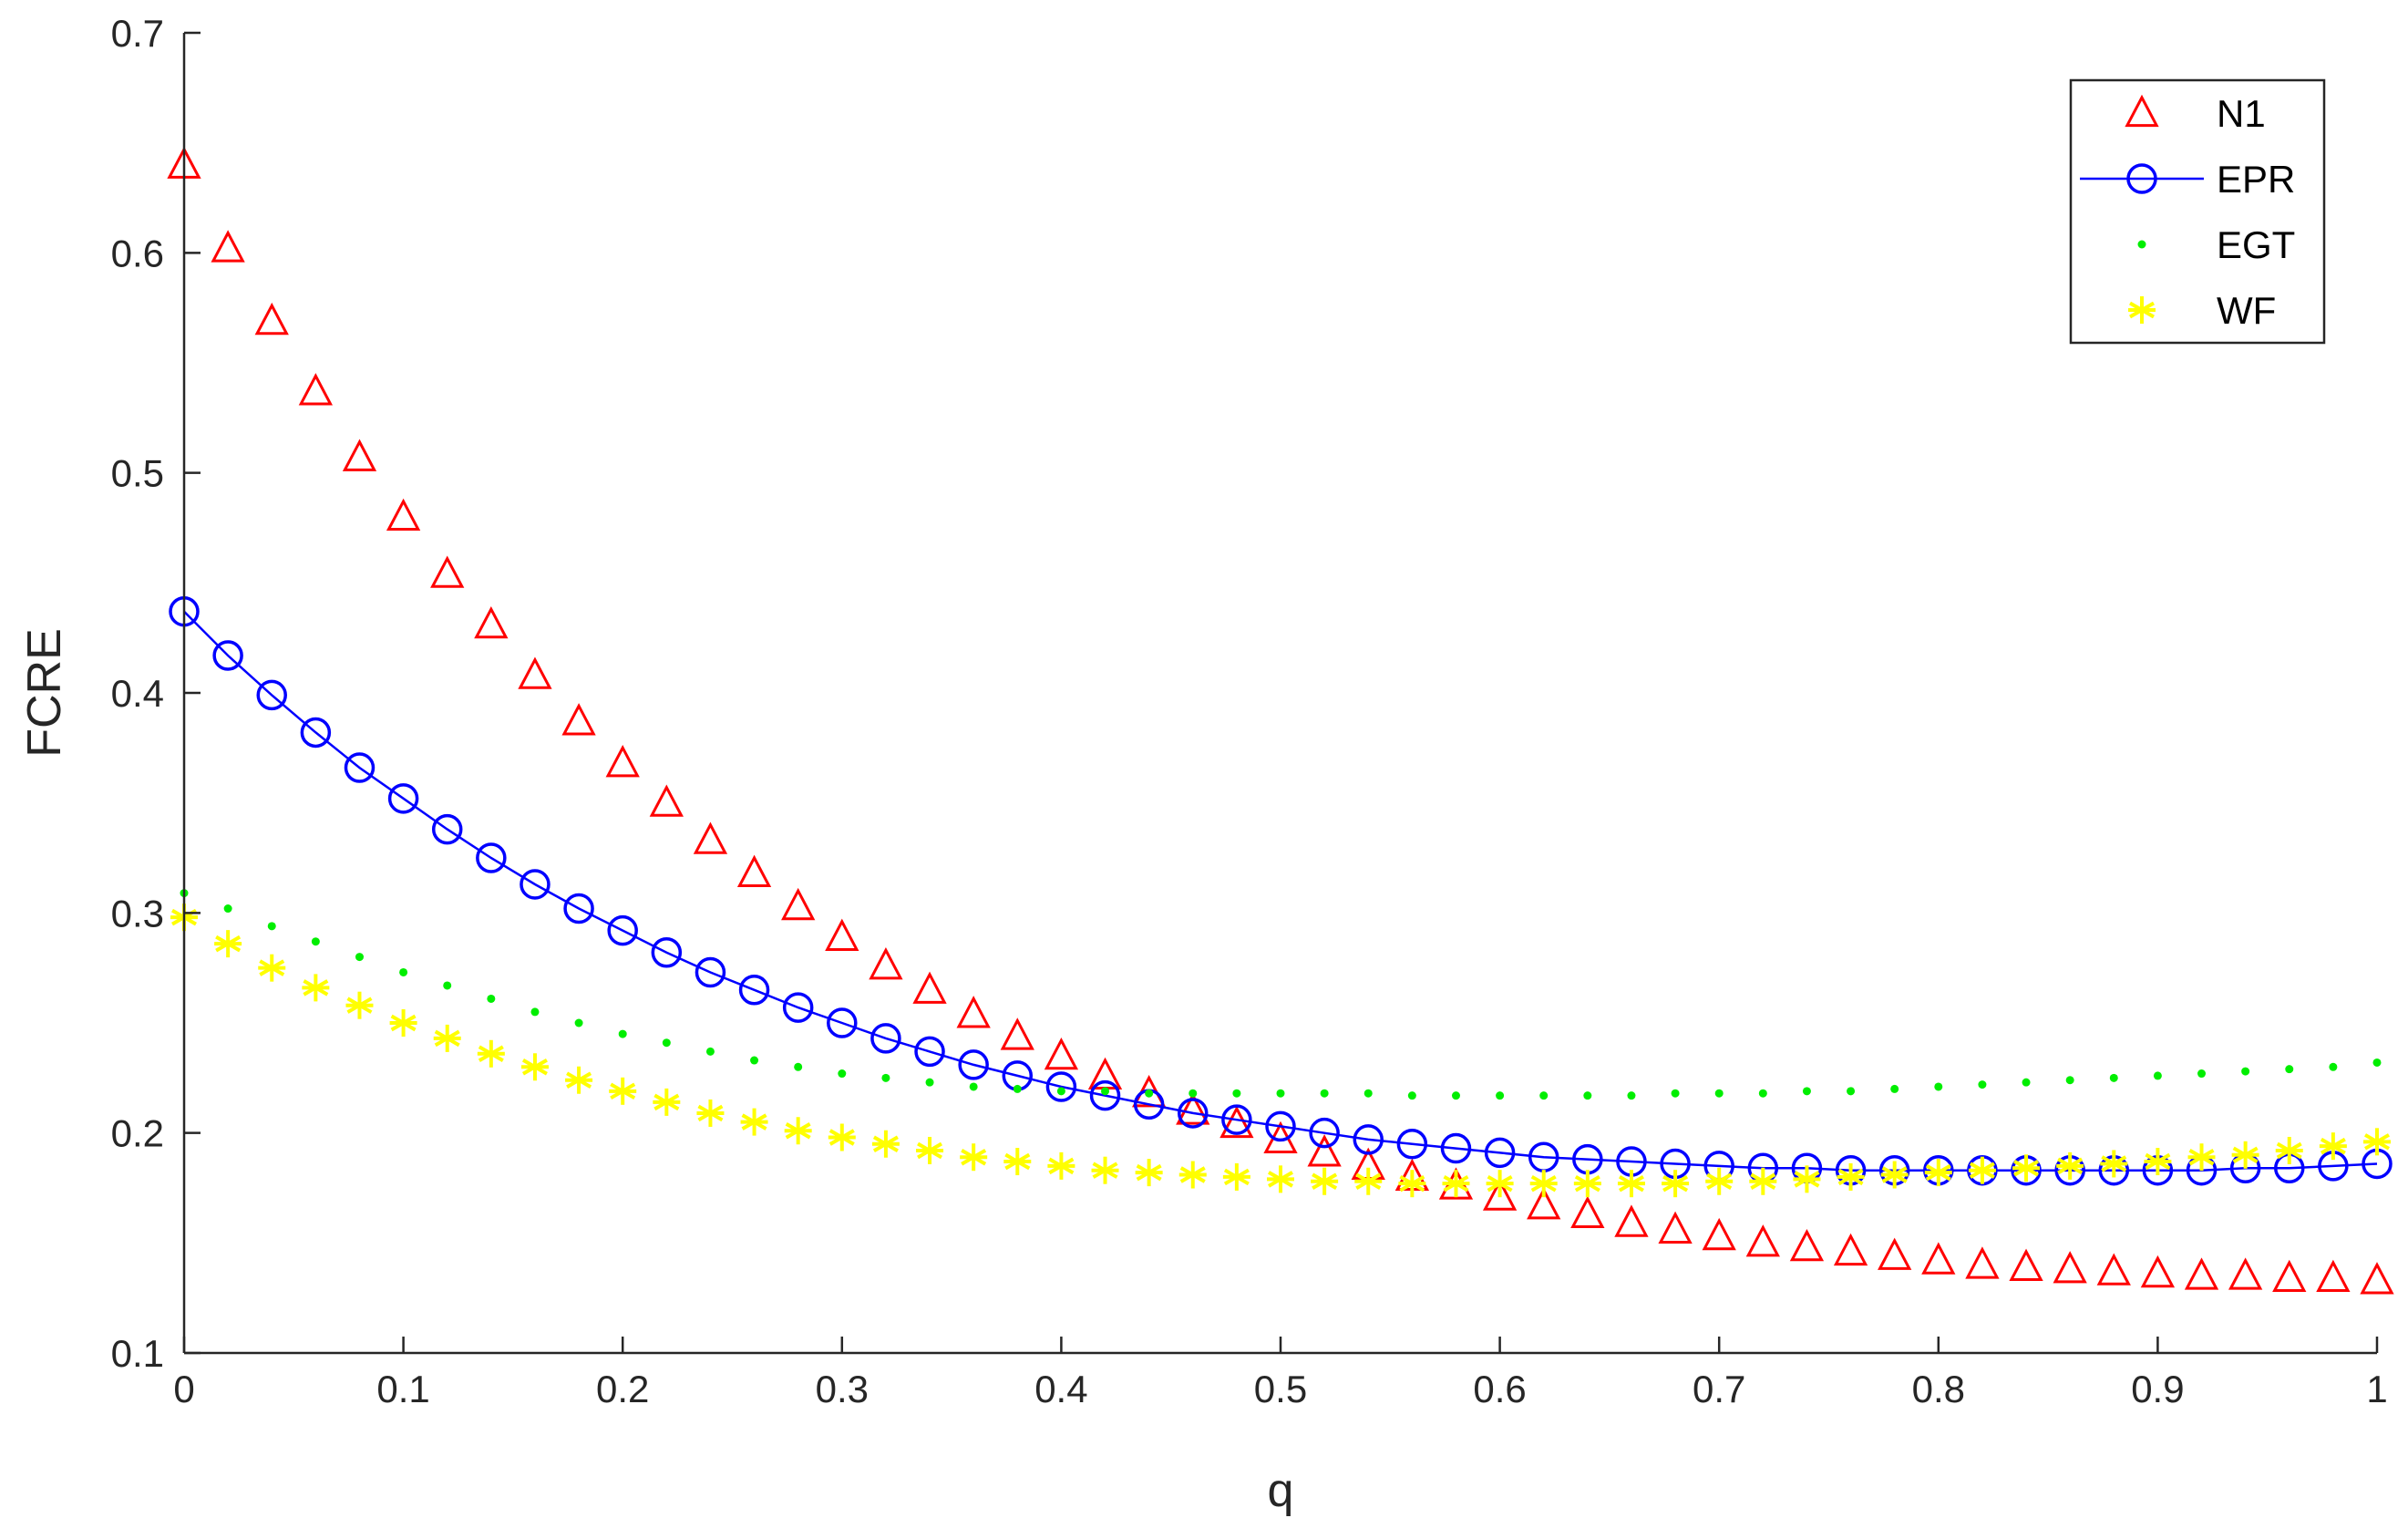 The width and height of the screenshot is (2408, 1518). What do you see at coordinates (2216, 245) in the screenshot?
I see `legend-item-egt: EGT` at bounding box center [2216, 245].